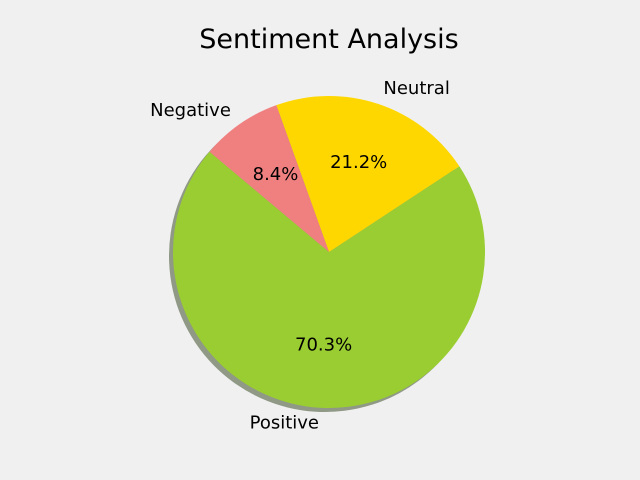 This screenshot has width=640, height=480. I want to click on slice-label-neutral: Neutral, so click(416, 88).